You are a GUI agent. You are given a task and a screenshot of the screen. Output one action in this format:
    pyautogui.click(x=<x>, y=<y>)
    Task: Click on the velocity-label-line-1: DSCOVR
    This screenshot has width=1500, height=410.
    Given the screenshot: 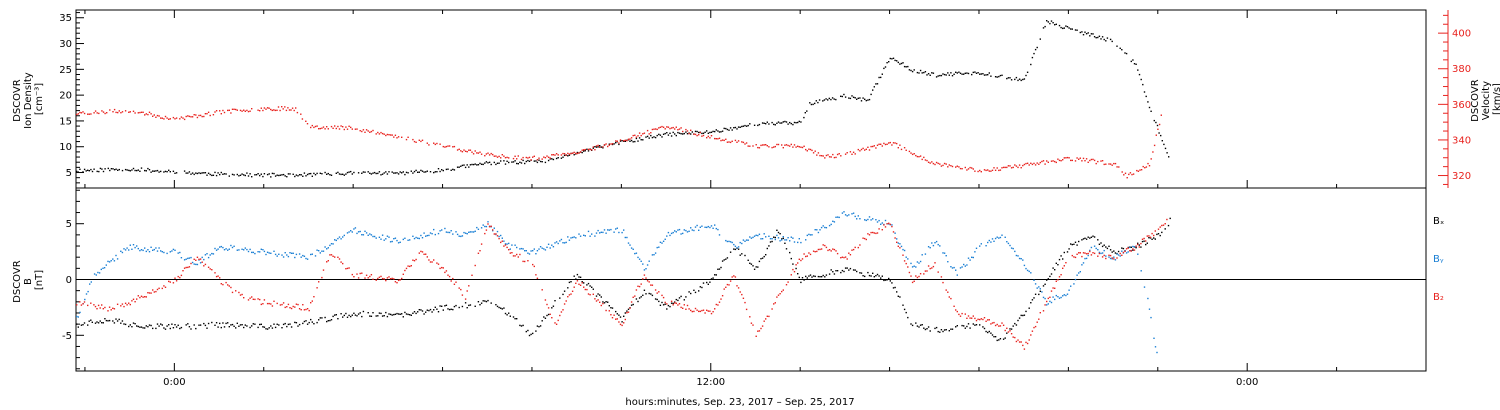 What is the action you would take?
    pyautogui.click(x=1475, y=100)
    